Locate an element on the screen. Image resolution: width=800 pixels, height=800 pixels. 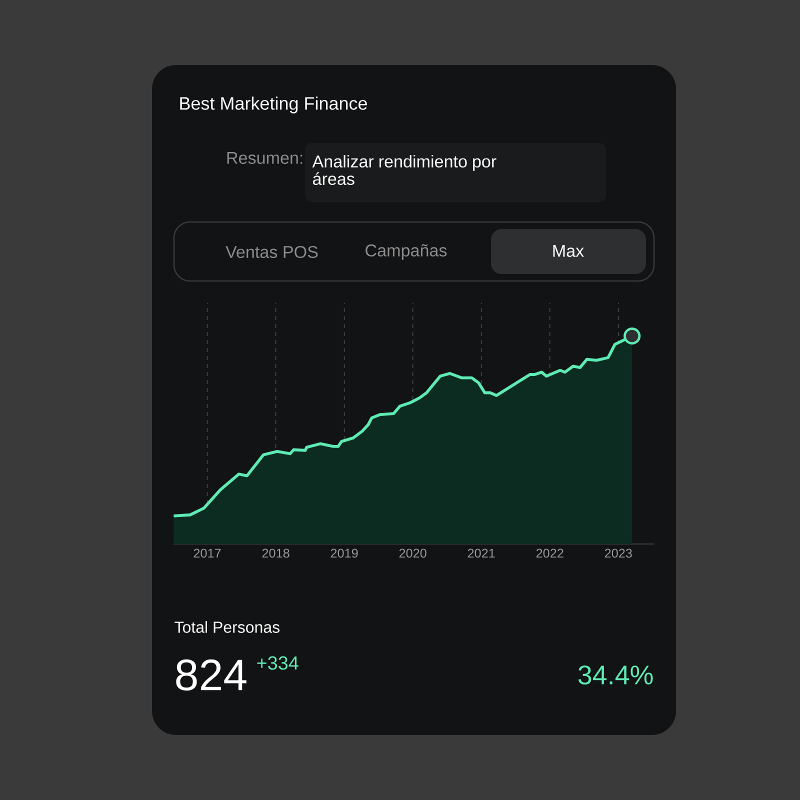
x-tick-label: 2019 is located at coordinates (344, 553).